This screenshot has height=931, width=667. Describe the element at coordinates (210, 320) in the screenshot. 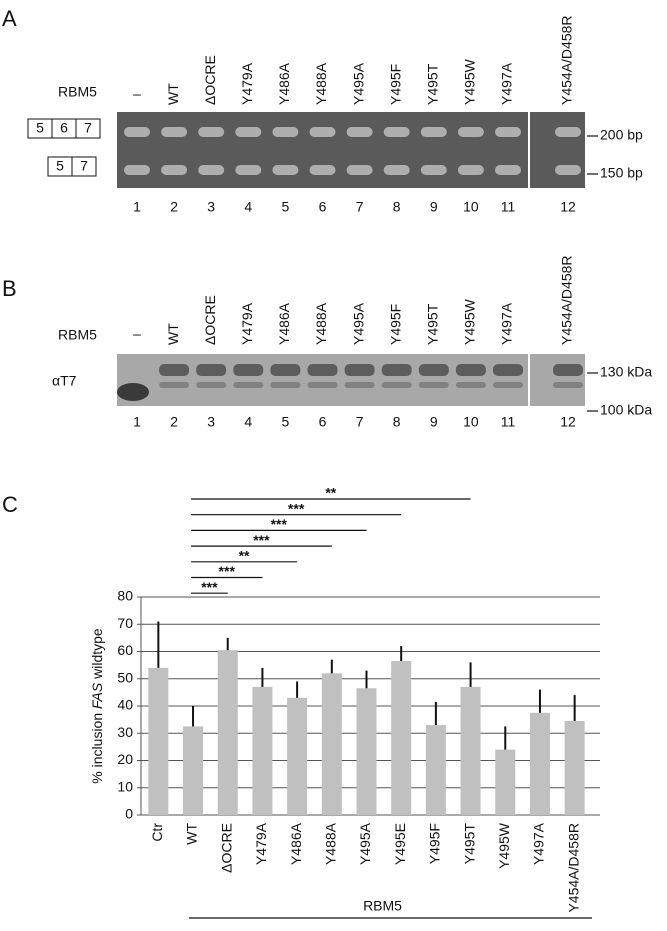

I see `lane-label: ΔOCRE` at that location.